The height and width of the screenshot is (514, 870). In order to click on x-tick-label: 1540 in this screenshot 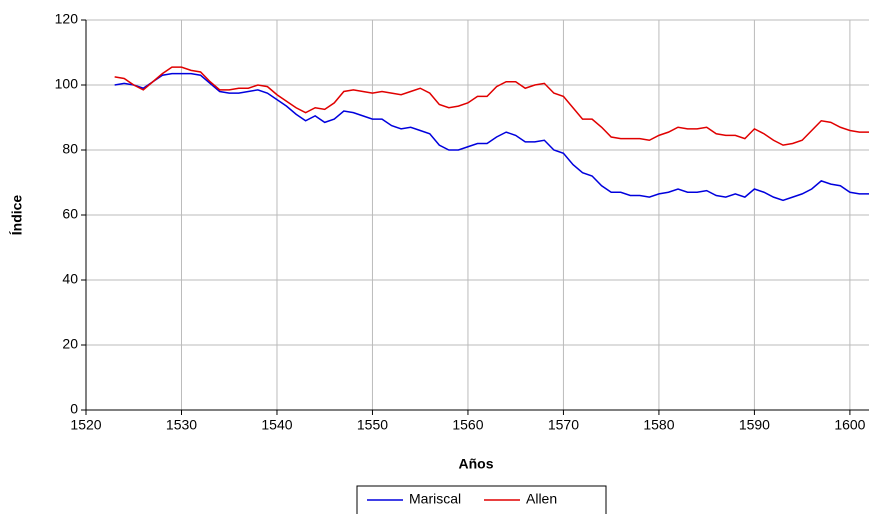, I will do `click(276, 425)`.